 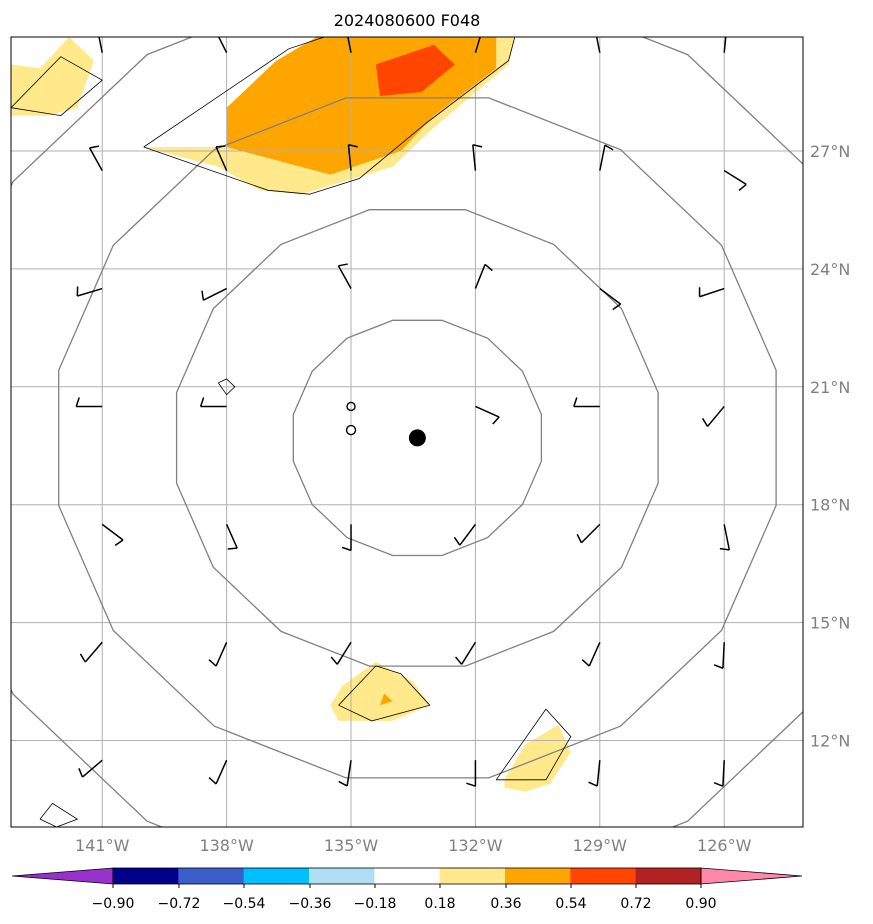 What do you see at coordinates (505, 904) in the screenshot?
I see `colorbar-tick-label: 0.36` at bounding box center [505, 904].